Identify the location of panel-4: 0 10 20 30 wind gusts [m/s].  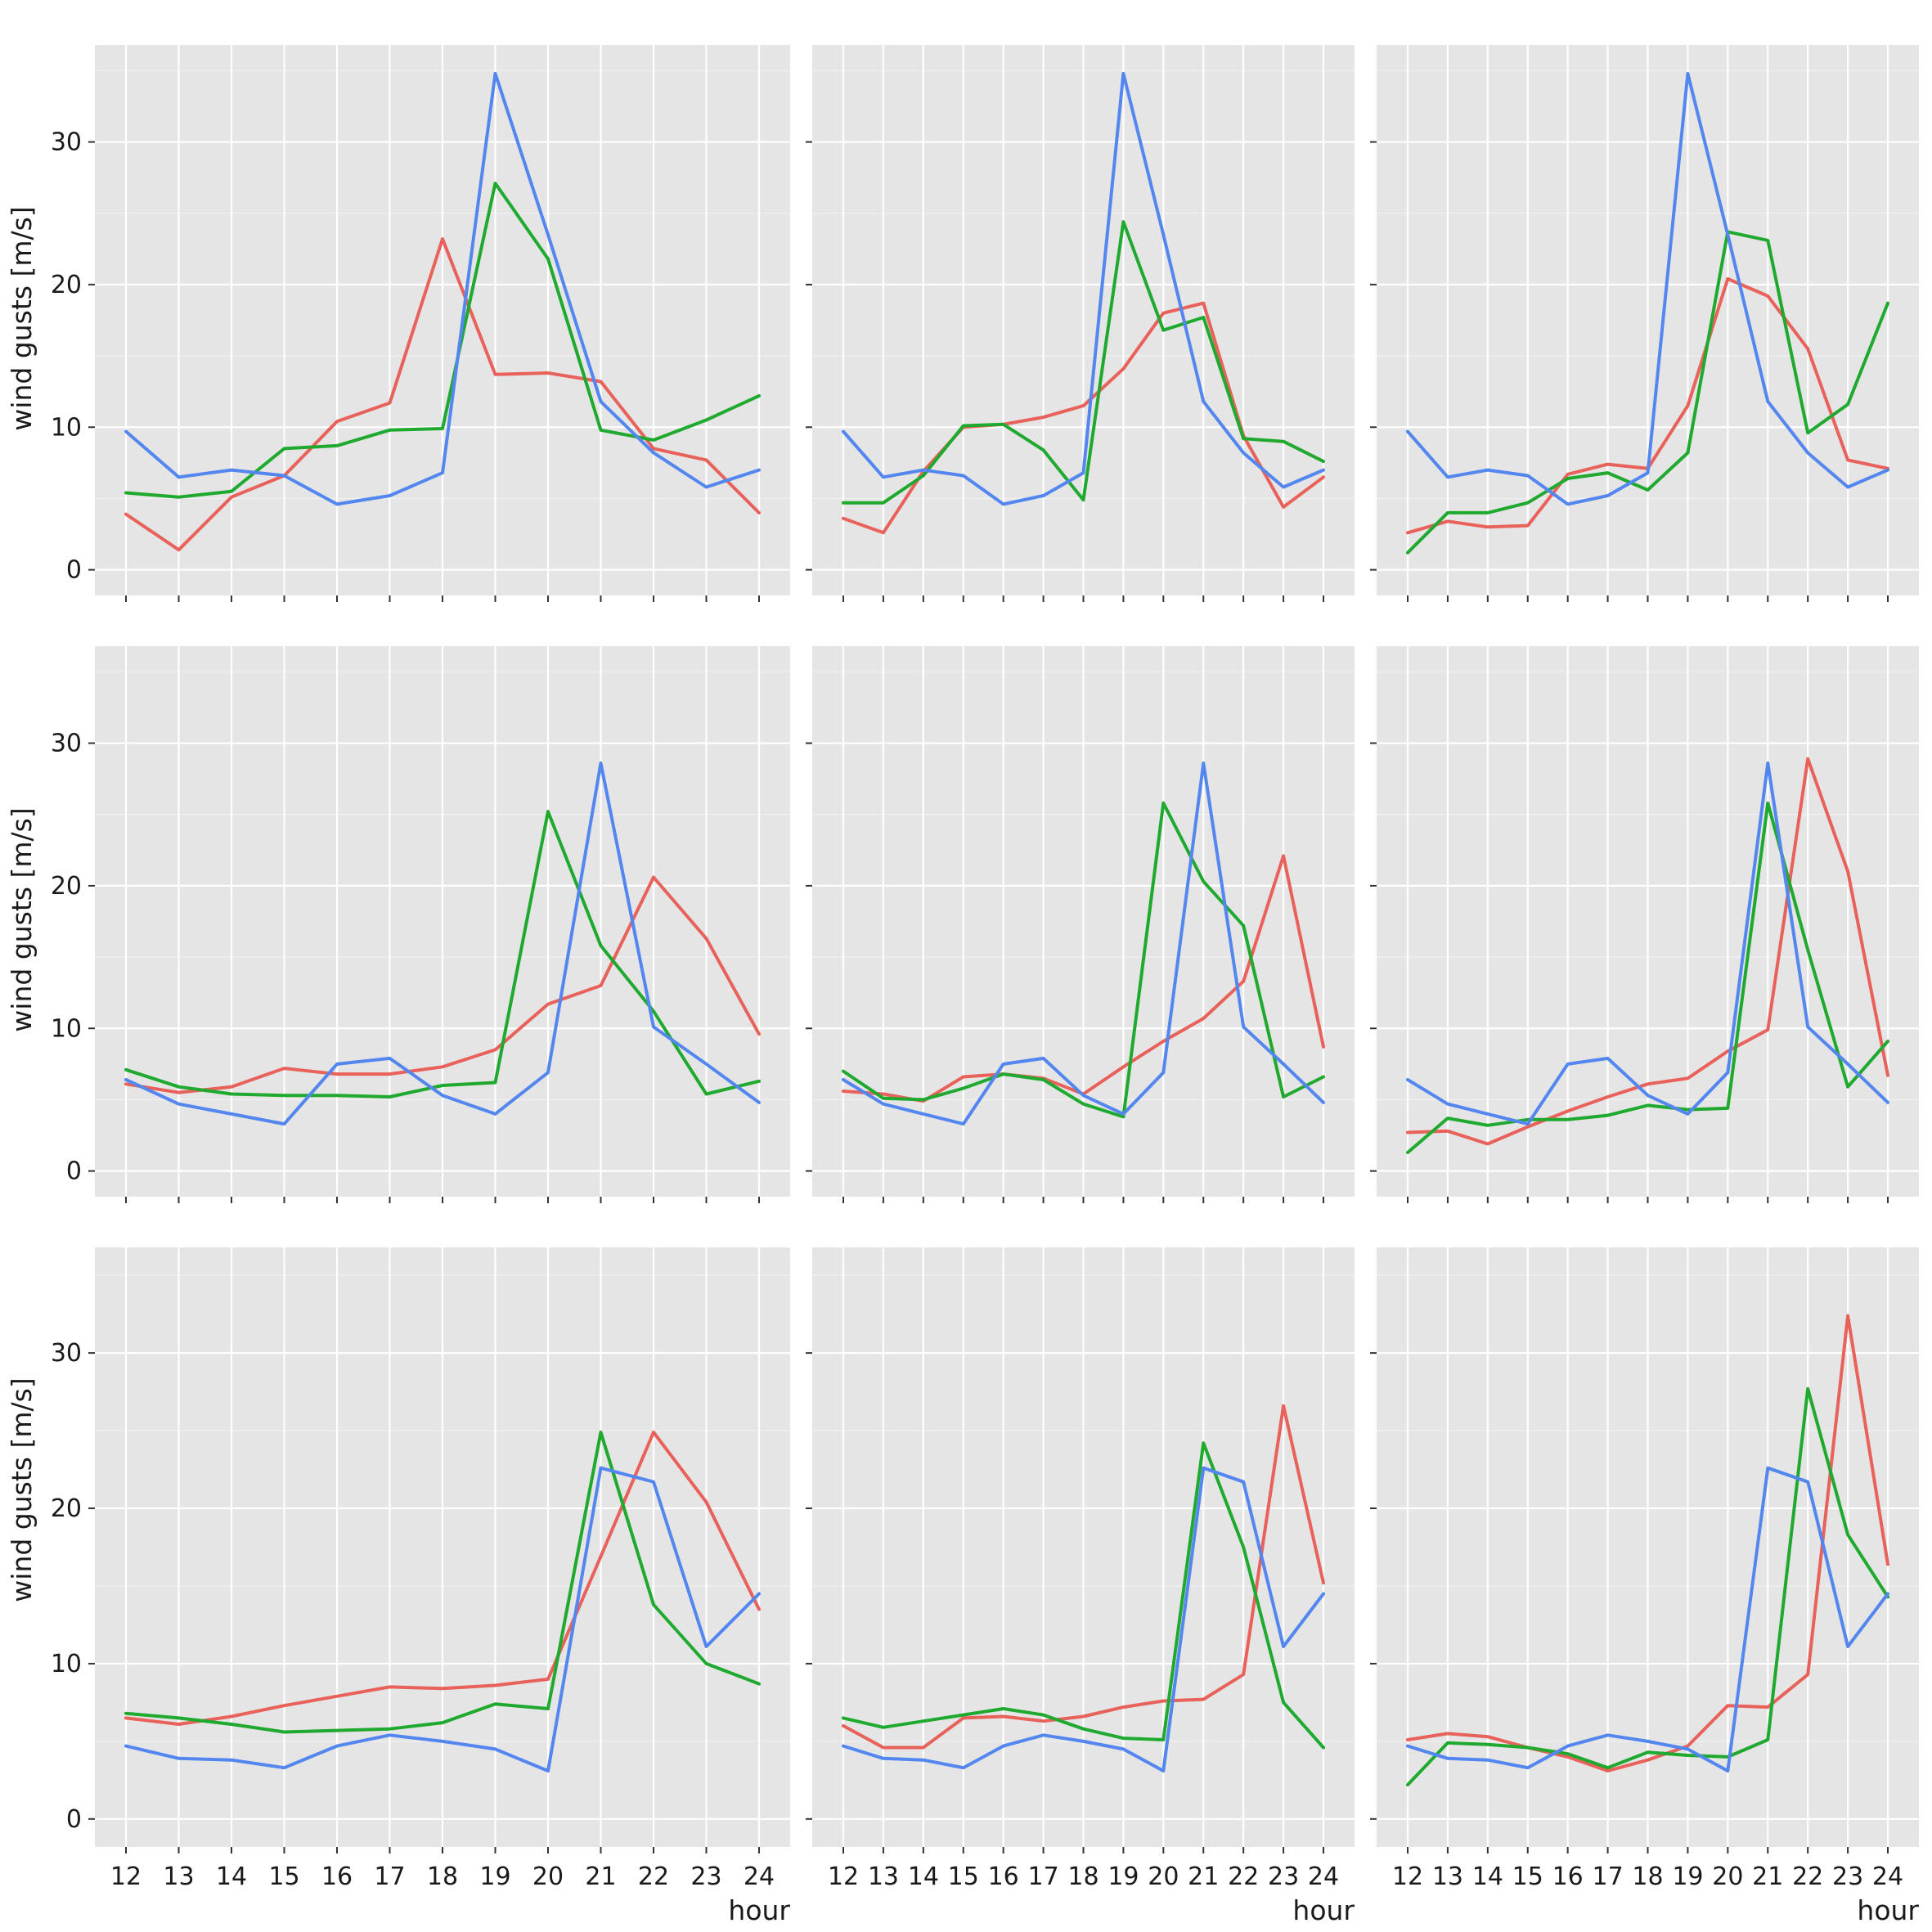
(398, 925).